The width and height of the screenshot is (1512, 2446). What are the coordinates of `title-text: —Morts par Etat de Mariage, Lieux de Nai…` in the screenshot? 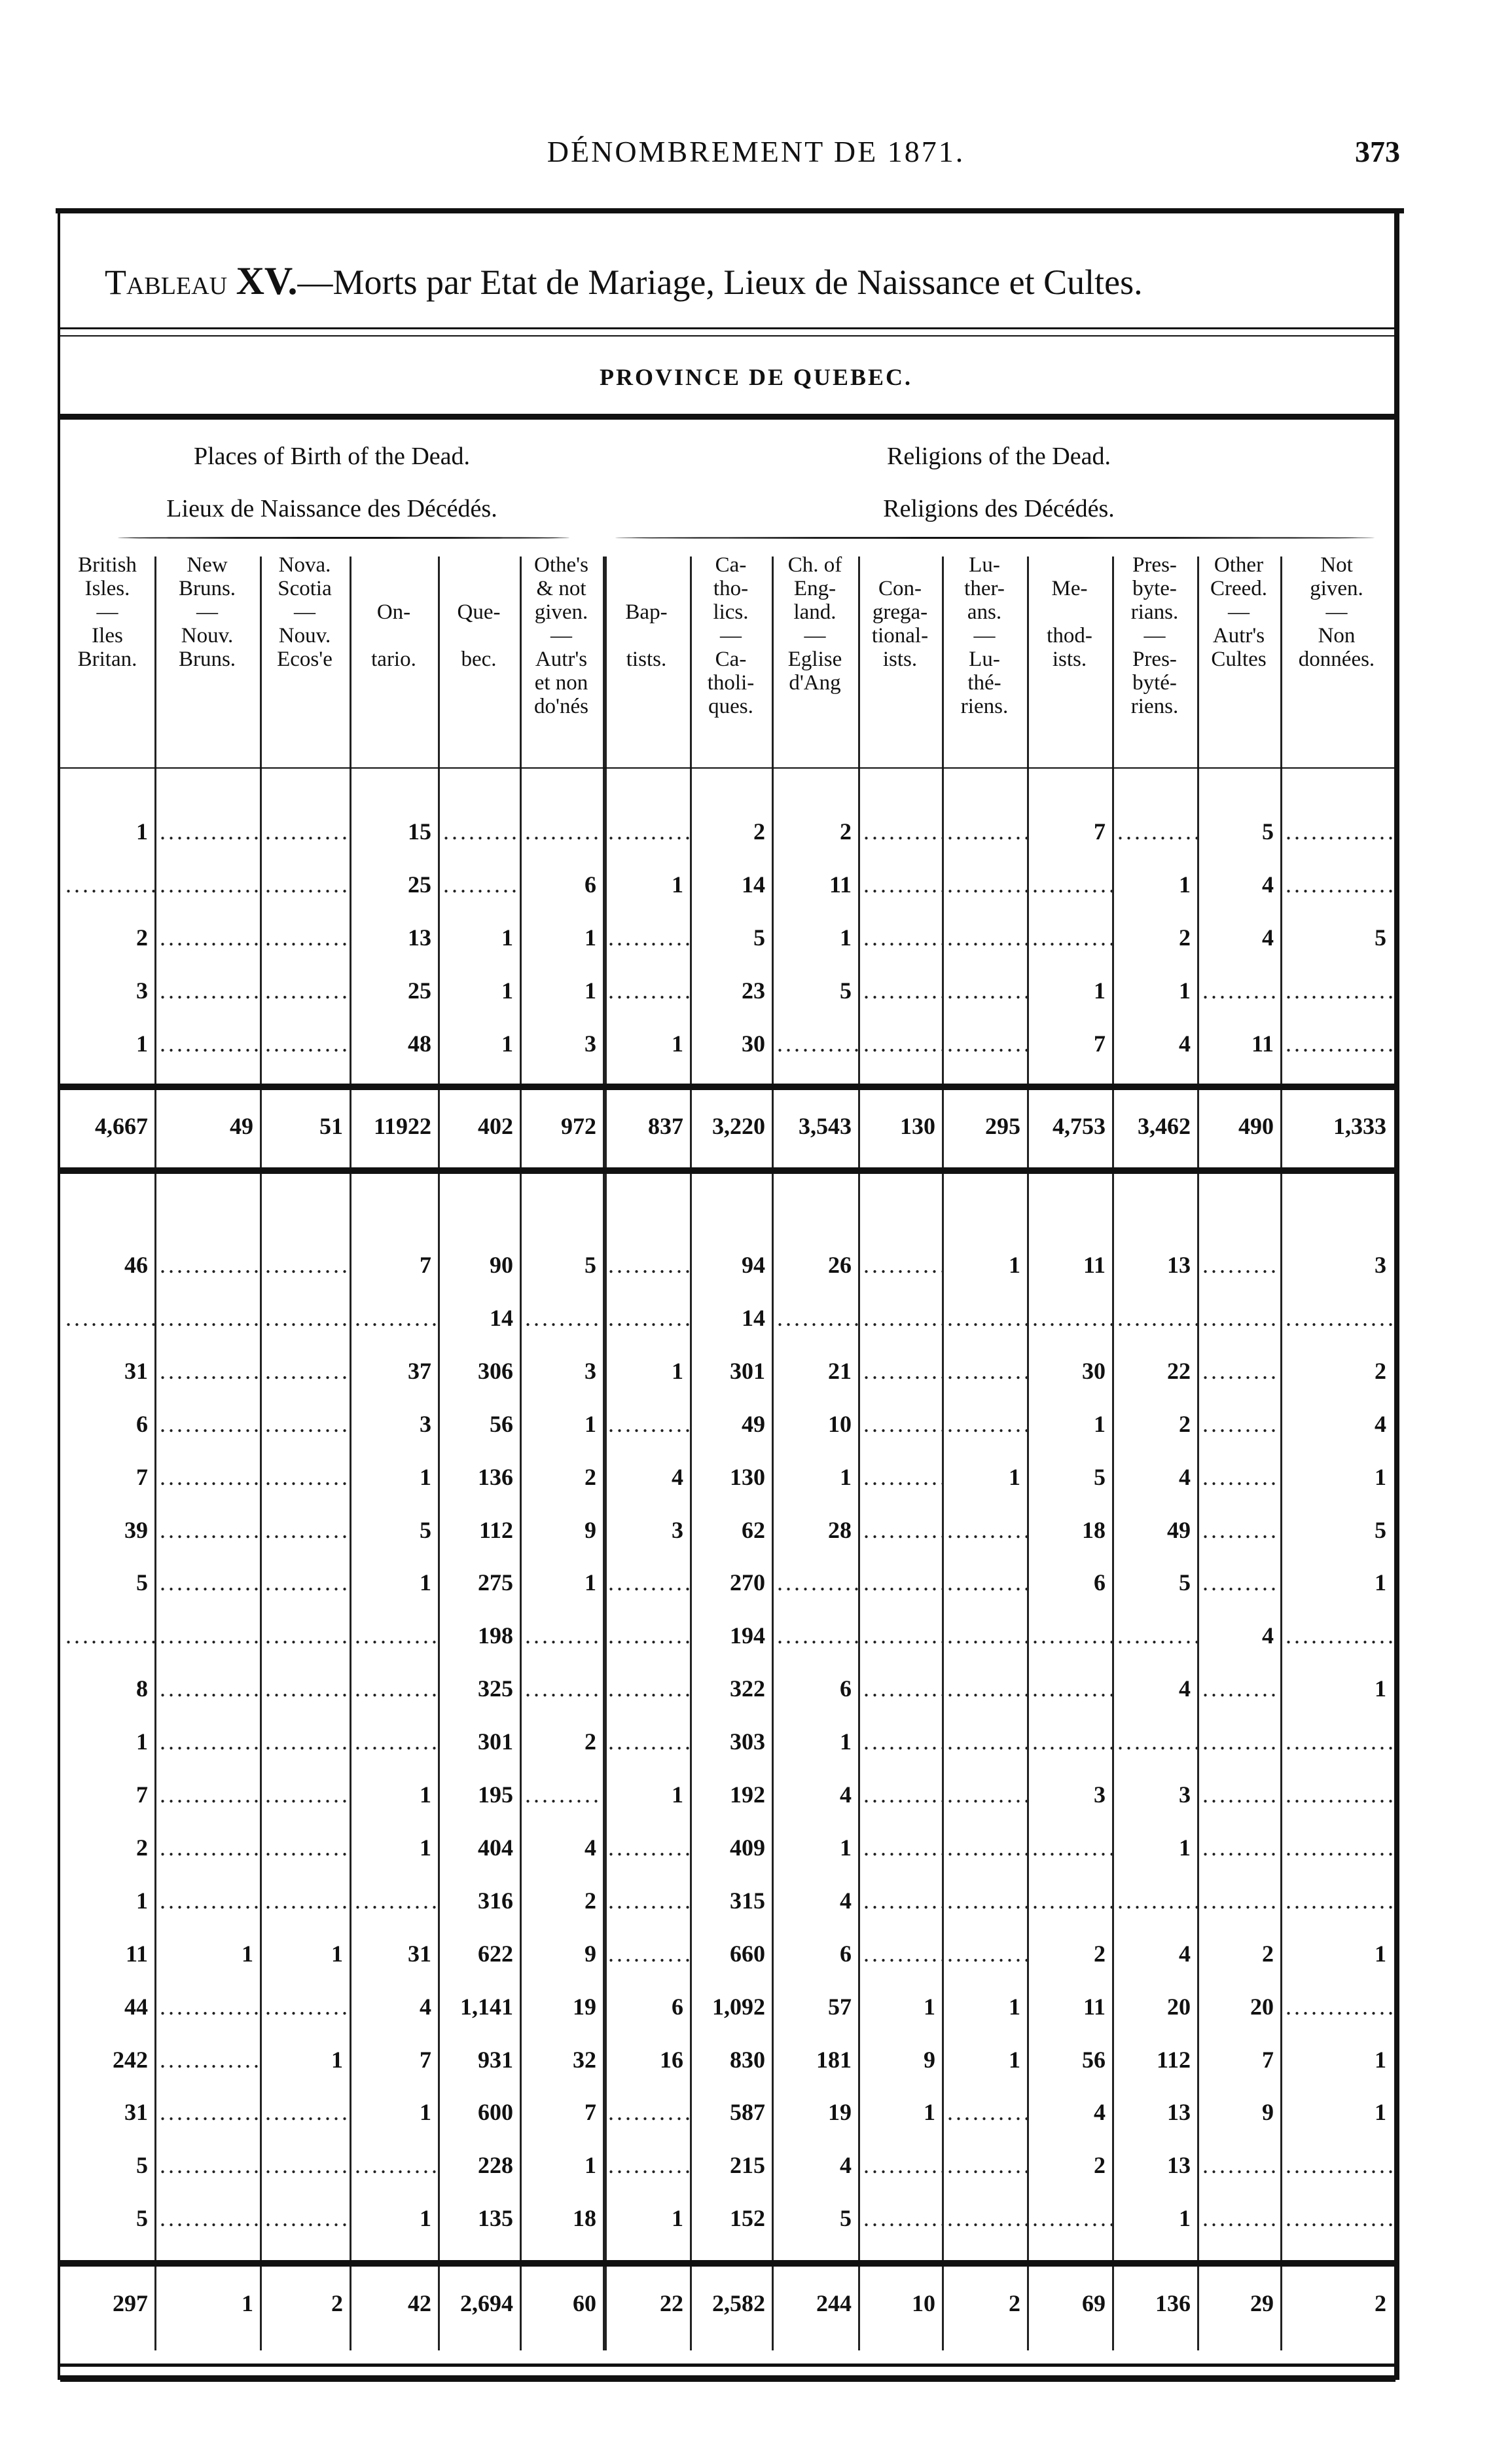 It's located at (720, 282).